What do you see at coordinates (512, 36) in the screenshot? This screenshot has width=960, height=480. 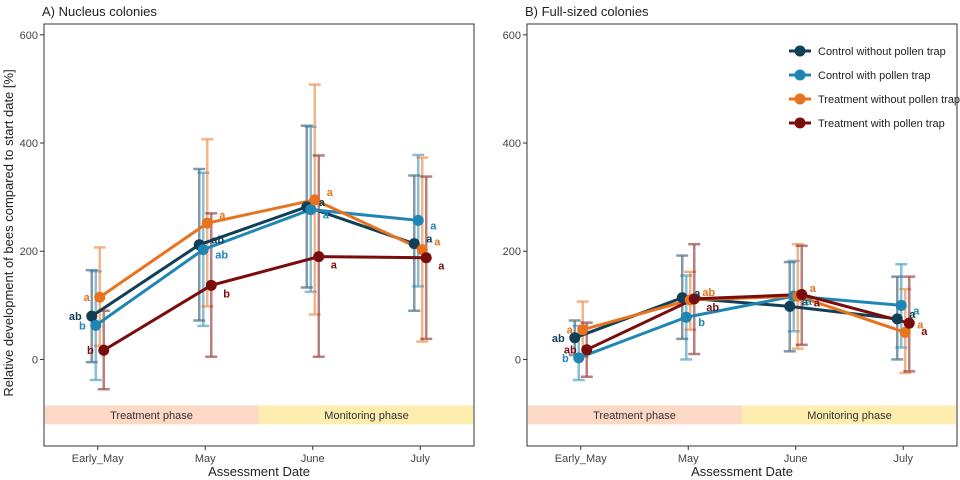 I see `y-tick-label: 600` at bounding box center [512, 36].